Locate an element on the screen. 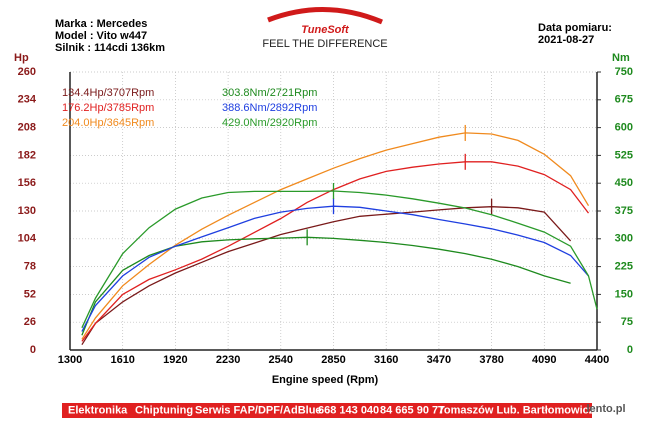  y-tick-label: 0 is located at coordinates (33, 350).